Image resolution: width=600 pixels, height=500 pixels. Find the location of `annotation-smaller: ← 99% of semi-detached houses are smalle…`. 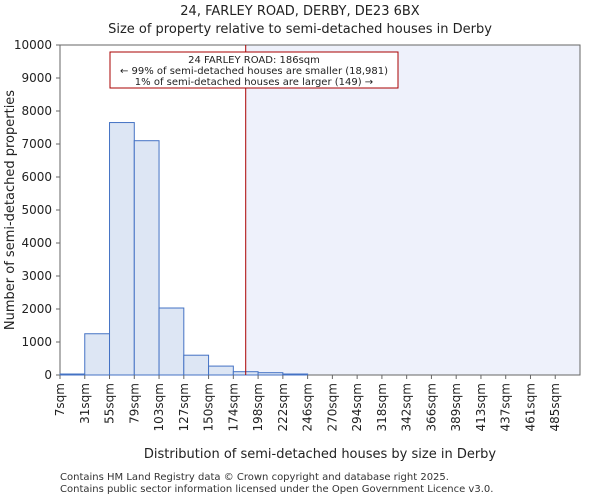

annotation-smaller: ← 99% of semi-detached houses are smalle… is located at coordinates (254, 71).